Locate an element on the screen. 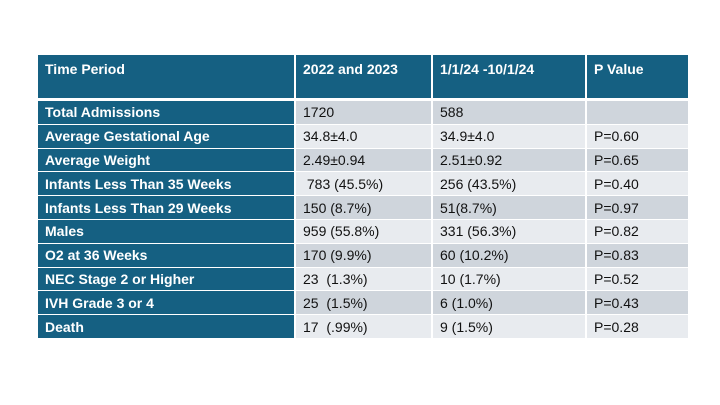 Image resolution: width=720 pixels, height=405 pixels. row-label: Males is located at coordinates (167, 231).